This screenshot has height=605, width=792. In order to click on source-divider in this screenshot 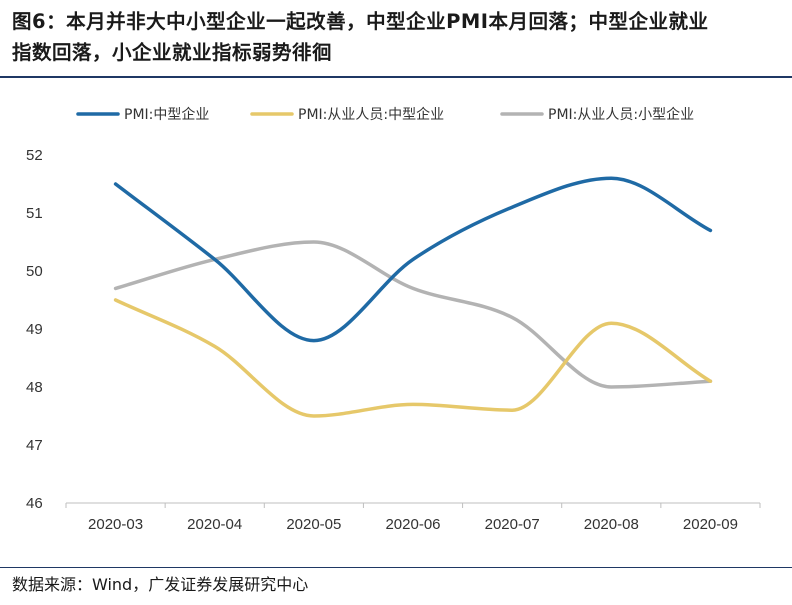, I will do `click(396, 567)`.